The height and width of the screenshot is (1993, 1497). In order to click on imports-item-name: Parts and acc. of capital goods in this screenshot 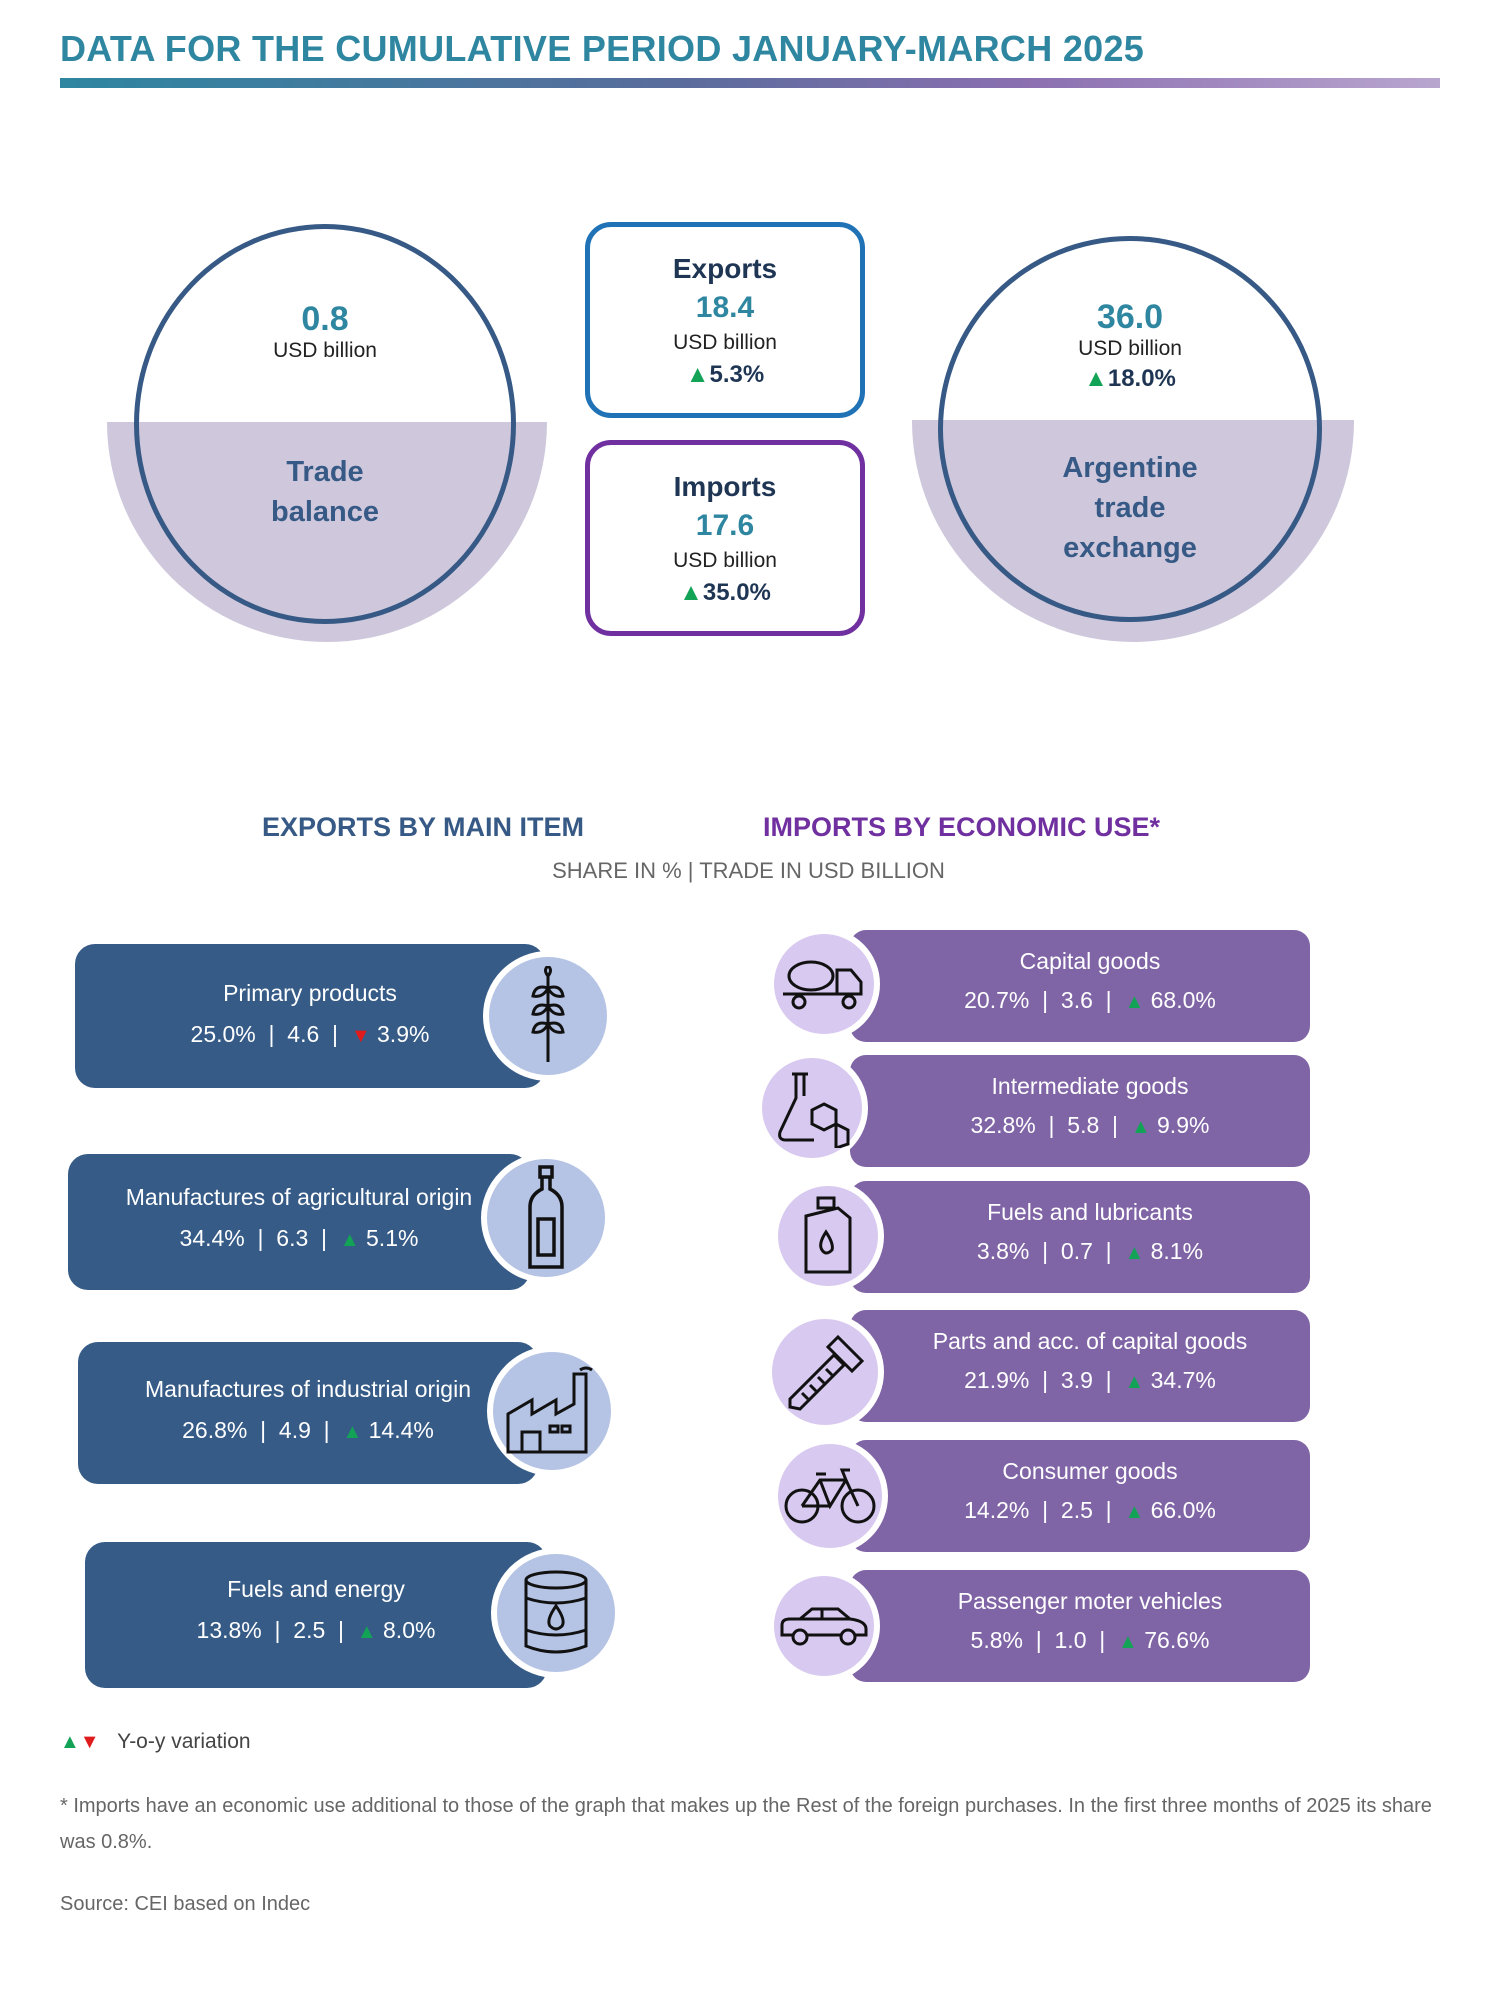, I will do `click(1090, 1341)`.